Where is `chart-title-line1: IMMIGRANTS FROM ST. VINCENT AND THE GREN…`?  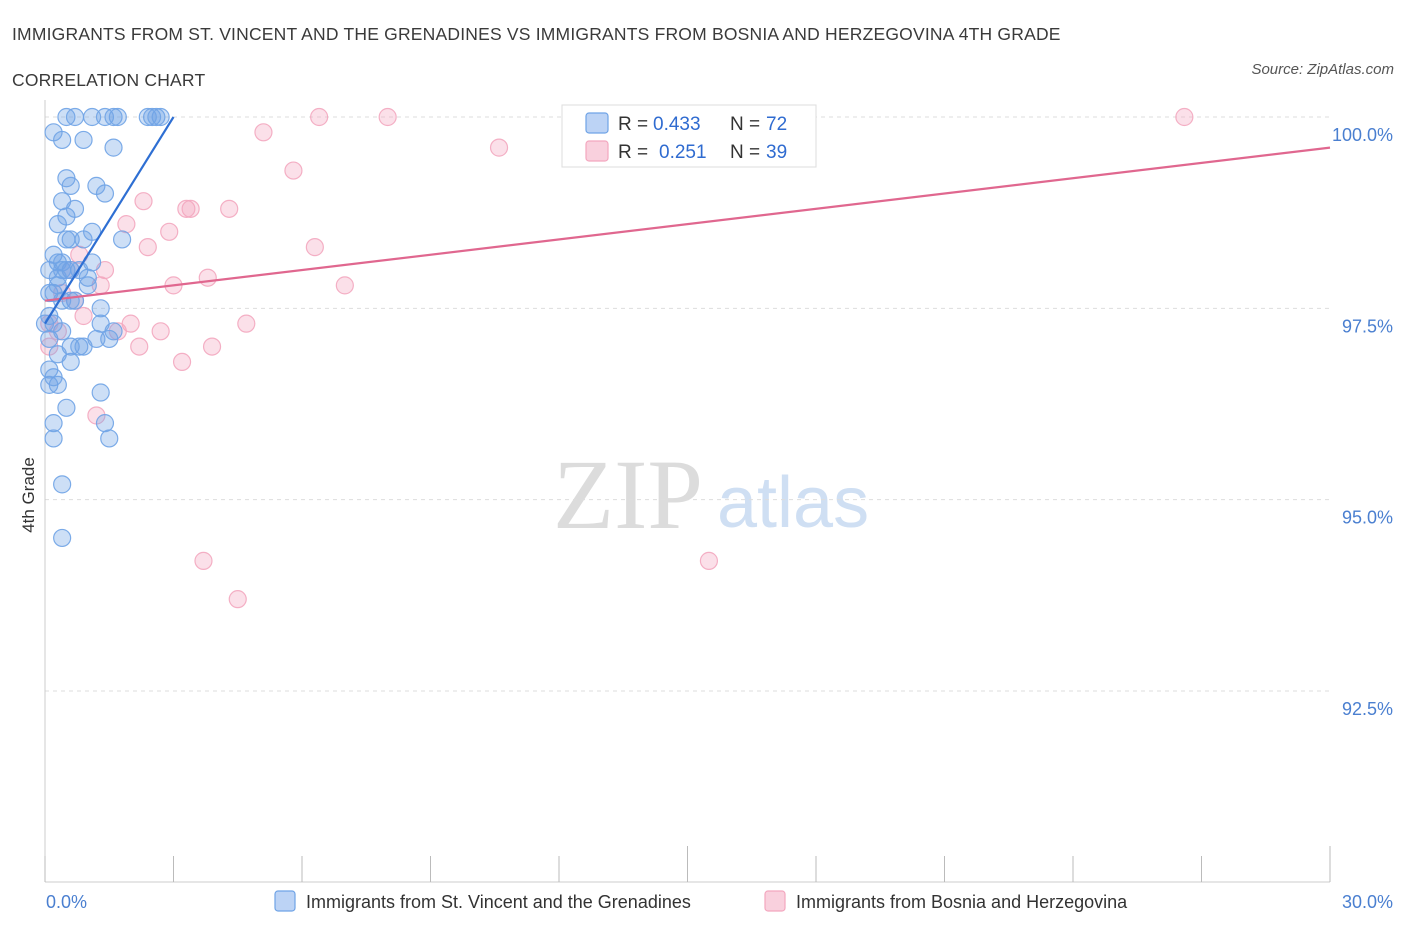
chart-title-line1: IMMIGRANTS FROM ST. VINCENT AND THE GREN… is located at coordinates (536, 34).